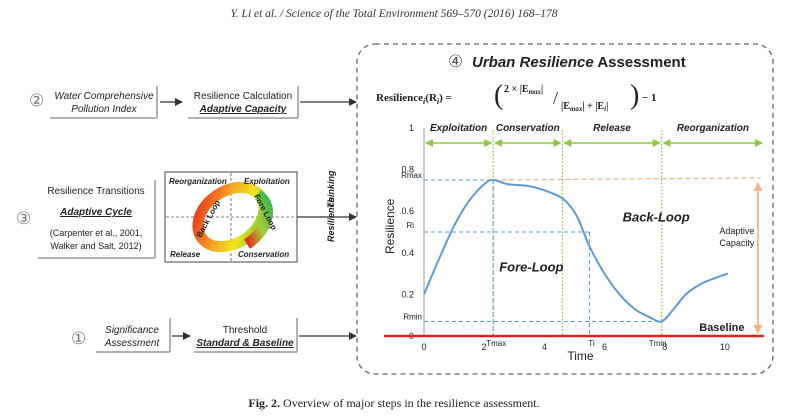 This screenshot has height=419, width=788. What do you see at coordinates (591, 343) in the screenshot?
I see `ti-label: Ti` at bounding box center [591, 343].